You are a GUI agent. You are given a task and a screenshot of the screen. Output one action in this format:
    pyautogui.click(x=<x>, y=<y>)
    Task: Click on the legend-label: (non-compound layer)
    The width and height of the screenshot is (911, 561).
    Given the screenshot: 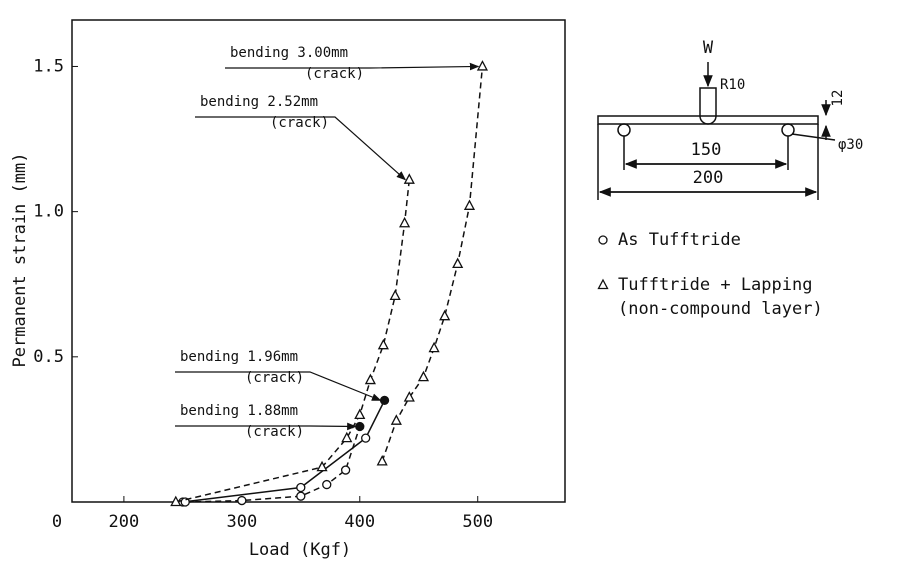 What is the action you would take?
    pyautogui.click(x=720, y=309)
    